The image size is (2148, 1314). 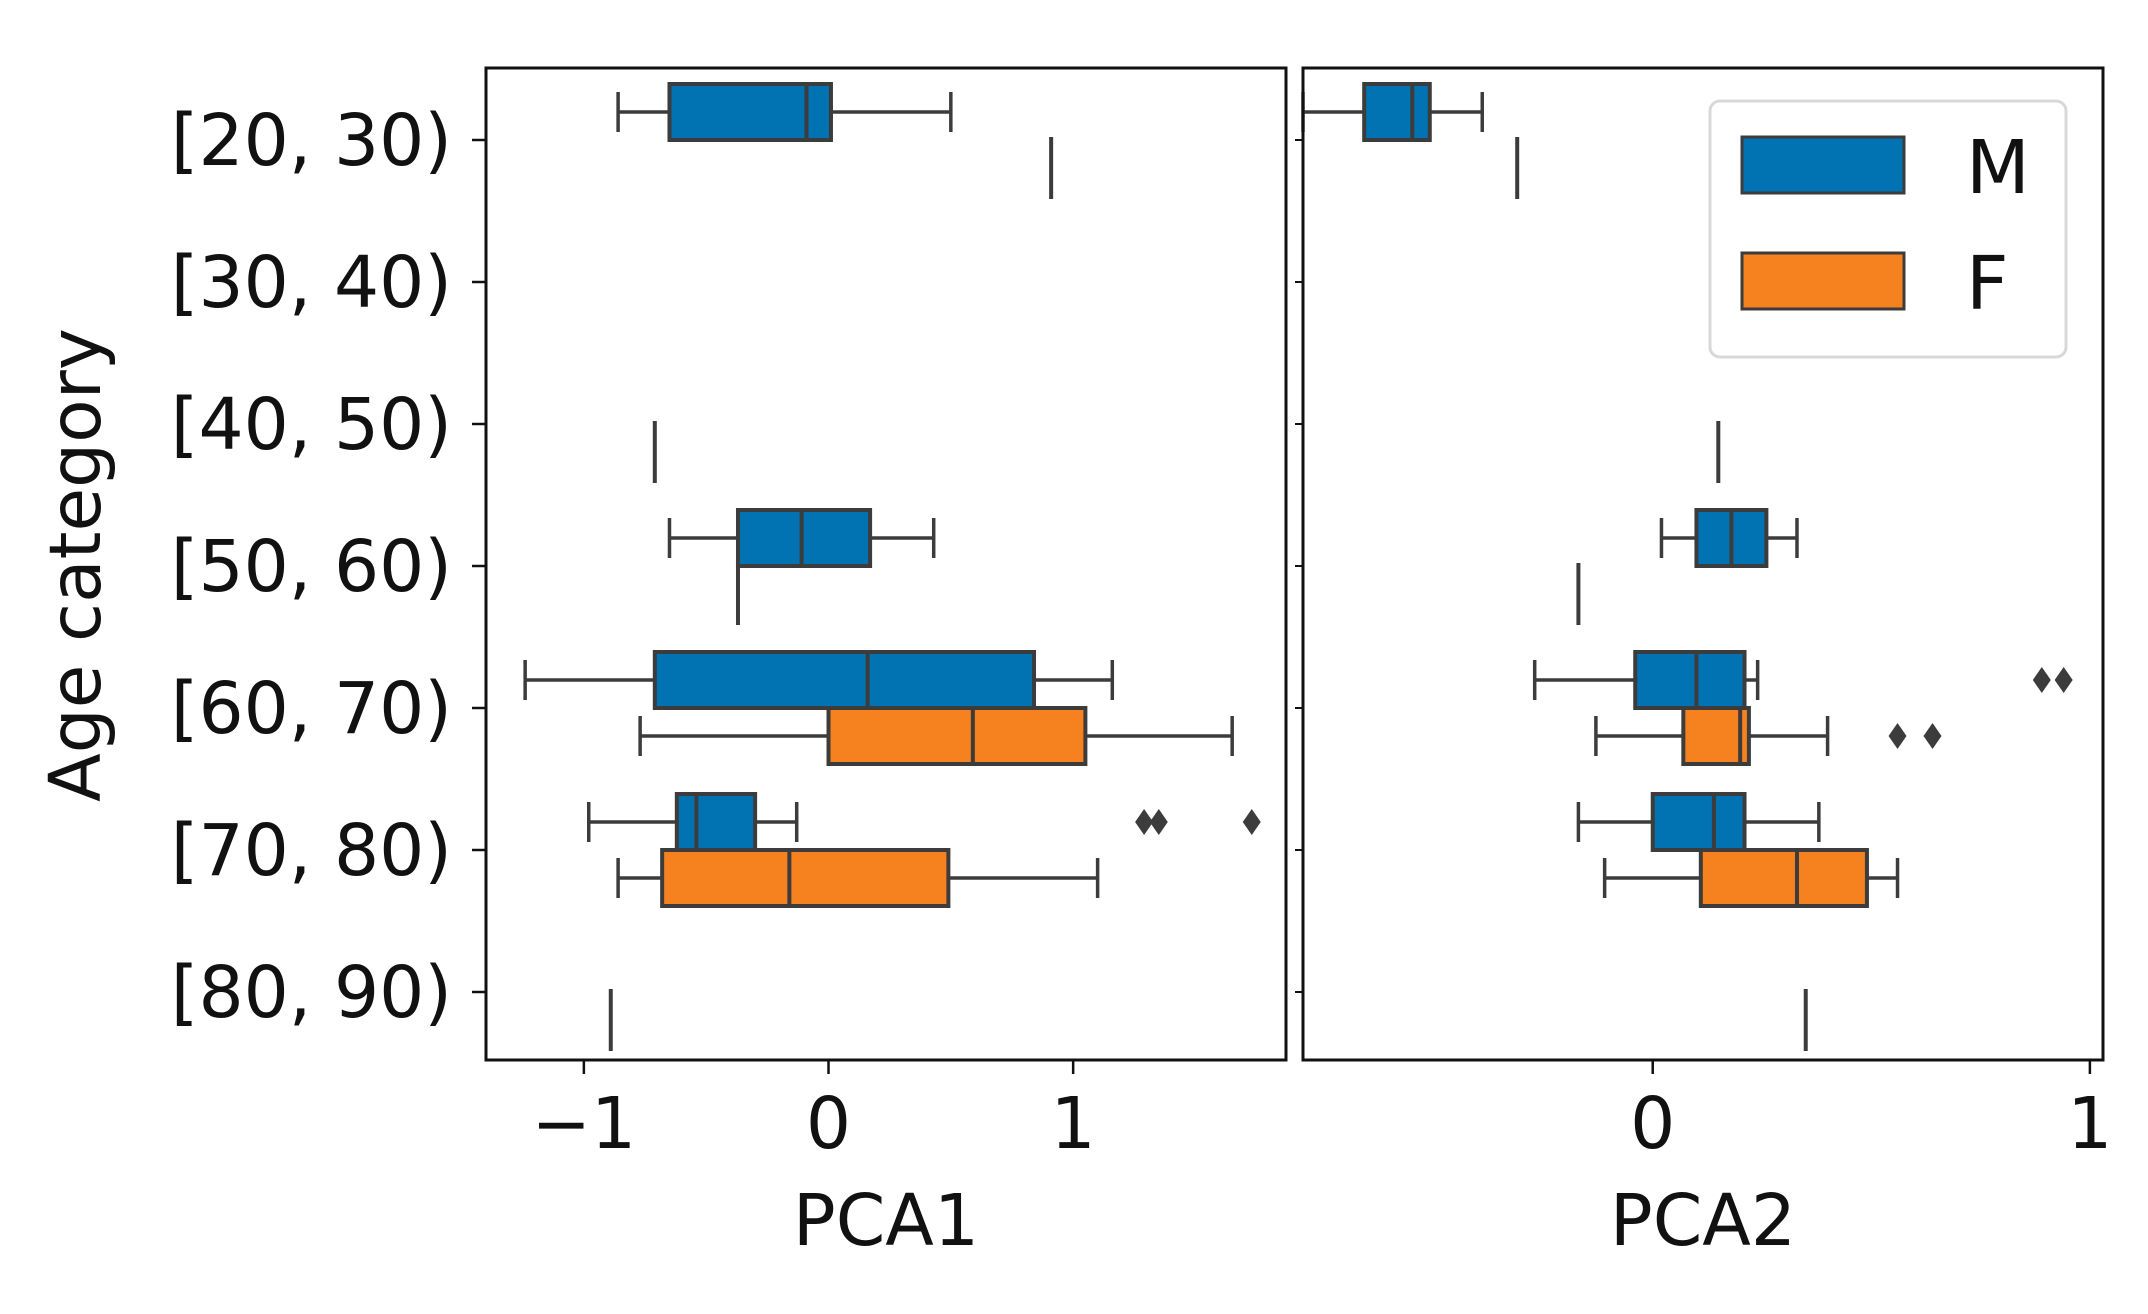 What do you see at coordinates (1823, 165) in the screenshot?
I see `legend-swatch-m` at bounding box center [1823, 165].